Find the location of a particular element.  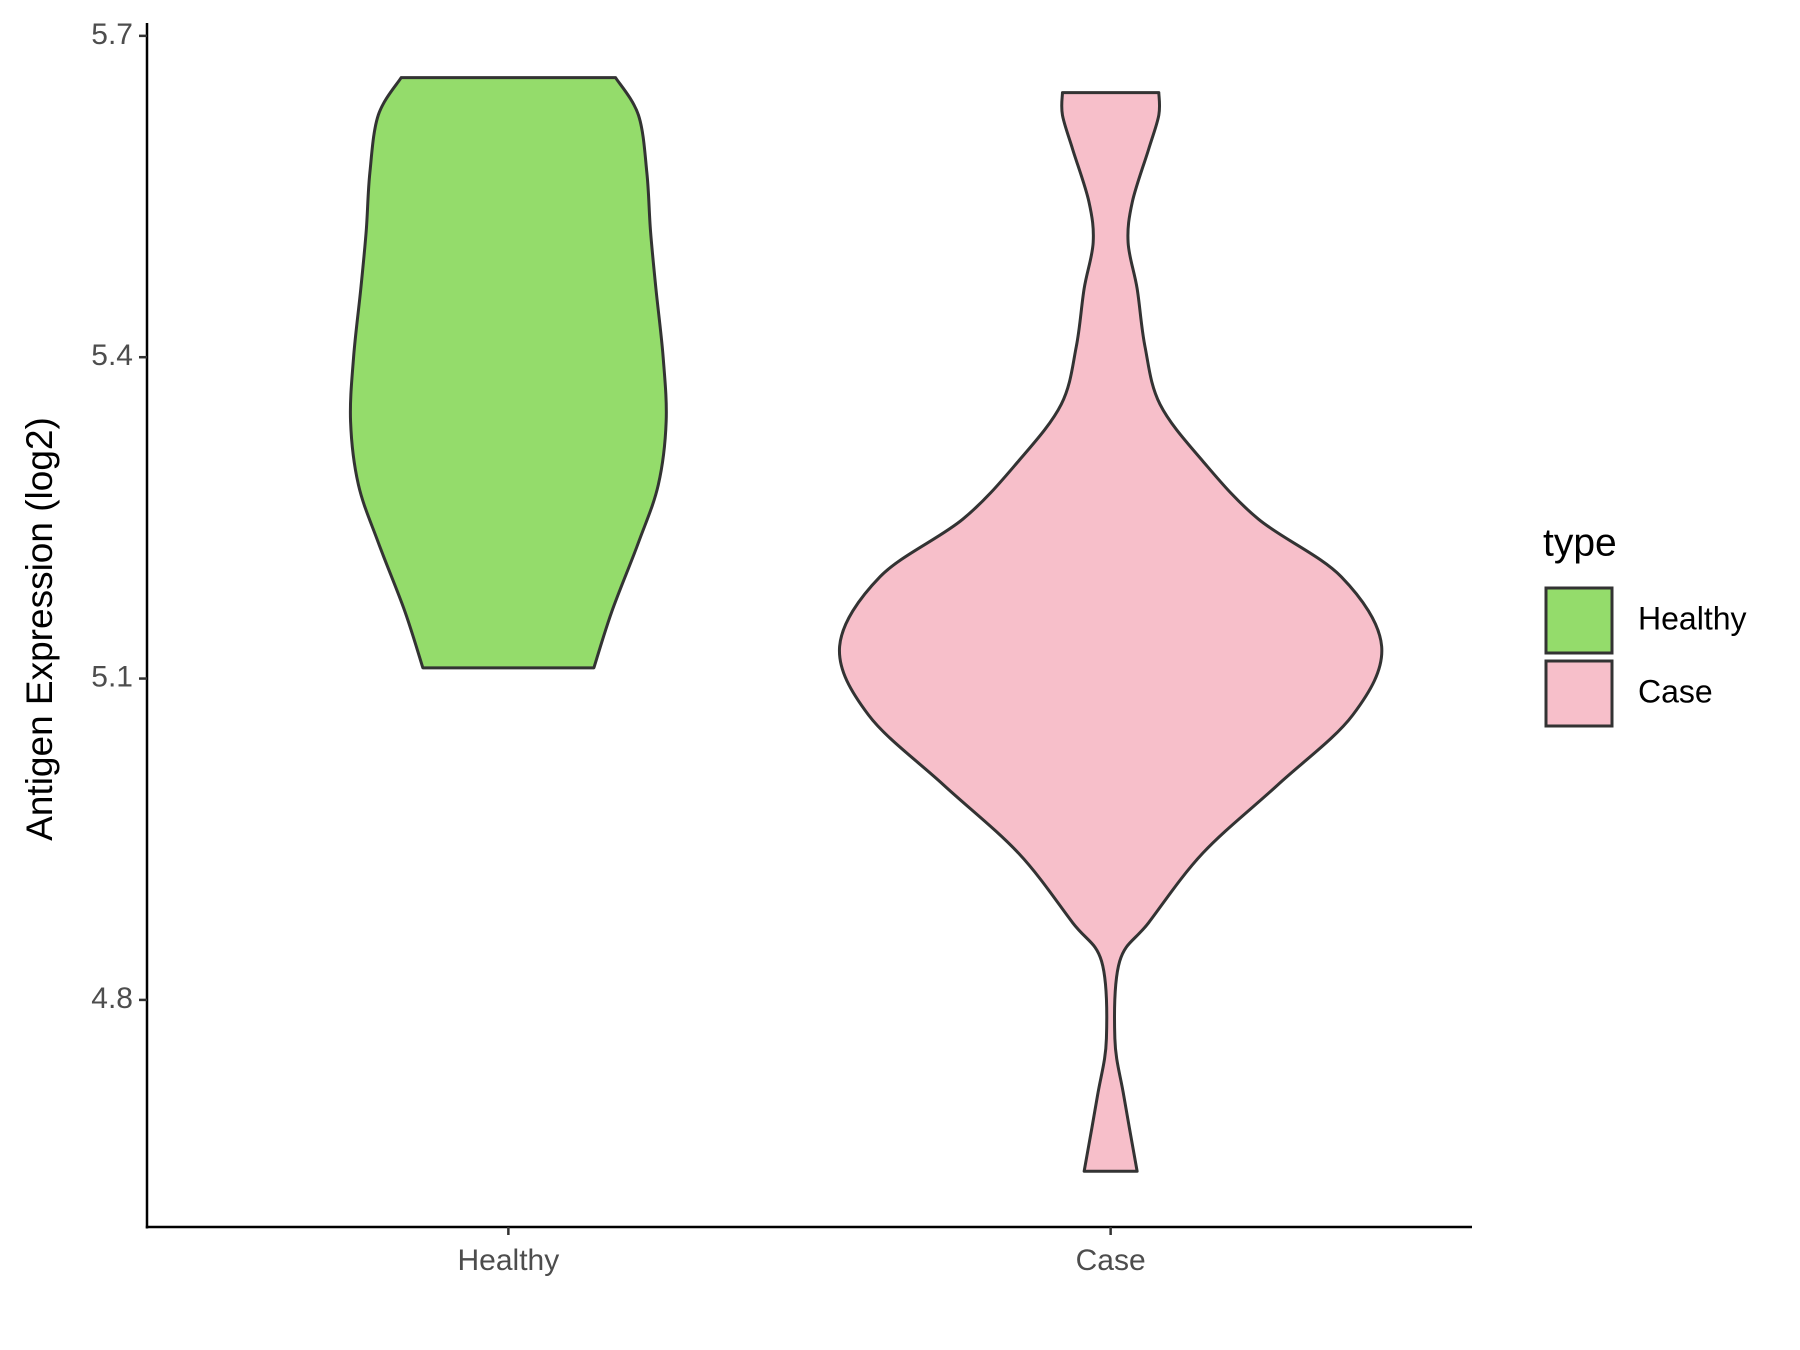

legend-label: Healthy is located at coordinates (1692, 618).